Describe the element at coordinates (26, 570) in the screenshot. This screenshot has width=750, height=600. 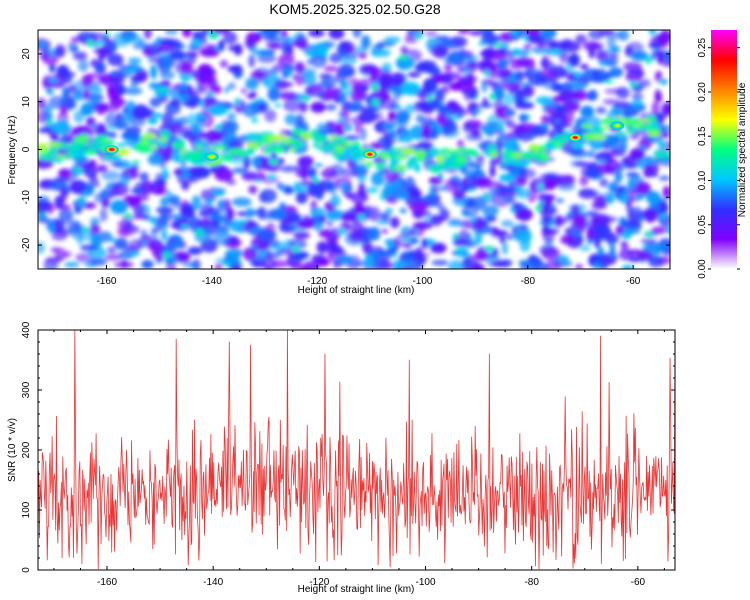
I see `y-tick-label: 0` at that location.